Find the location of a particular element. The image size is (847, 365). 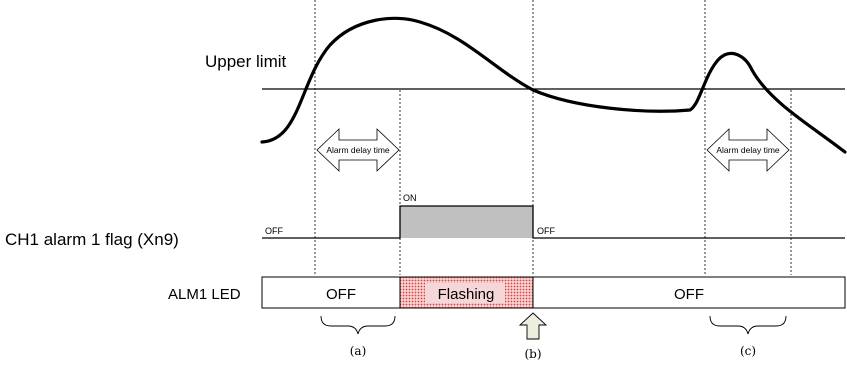

flag-name-label: CH1 alarm 1 flag (Xn9) is located at coordinates (92, 239).